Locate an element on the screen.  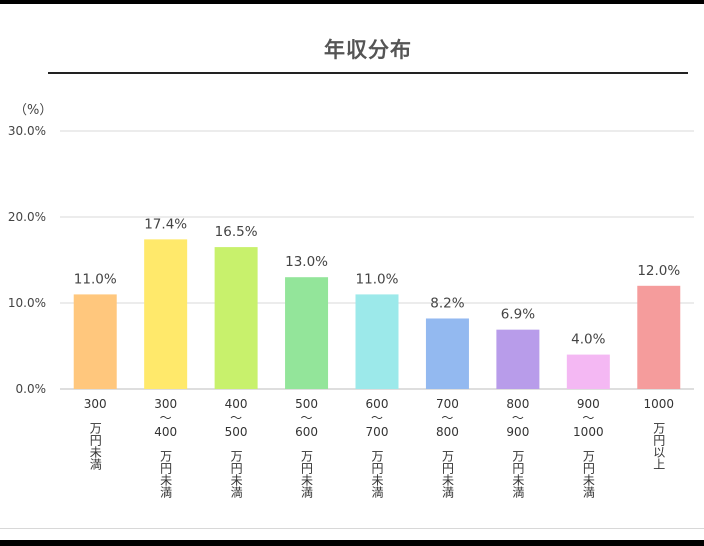
y-tick-label: 20.0% is located at coordinates (27, 217).